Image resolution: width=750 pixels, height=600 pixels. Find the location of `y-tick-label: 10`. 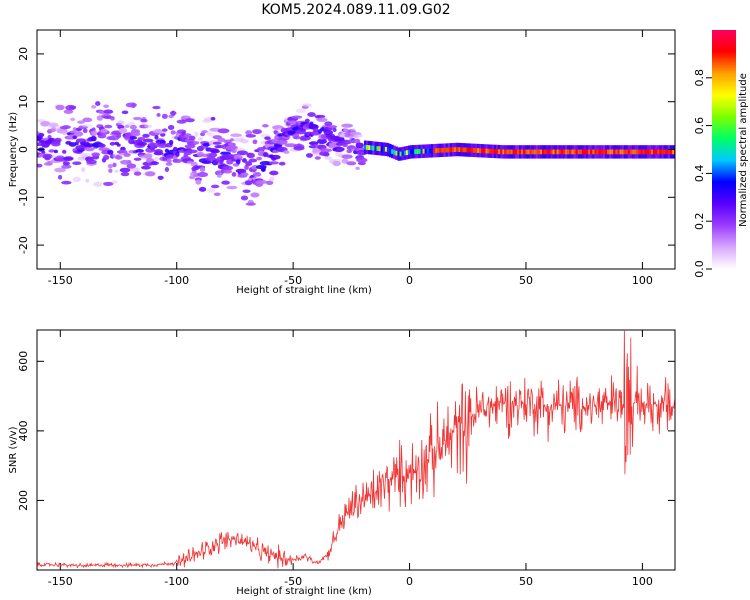

y-tick-label: 10 is located at coordinates (23, 102).